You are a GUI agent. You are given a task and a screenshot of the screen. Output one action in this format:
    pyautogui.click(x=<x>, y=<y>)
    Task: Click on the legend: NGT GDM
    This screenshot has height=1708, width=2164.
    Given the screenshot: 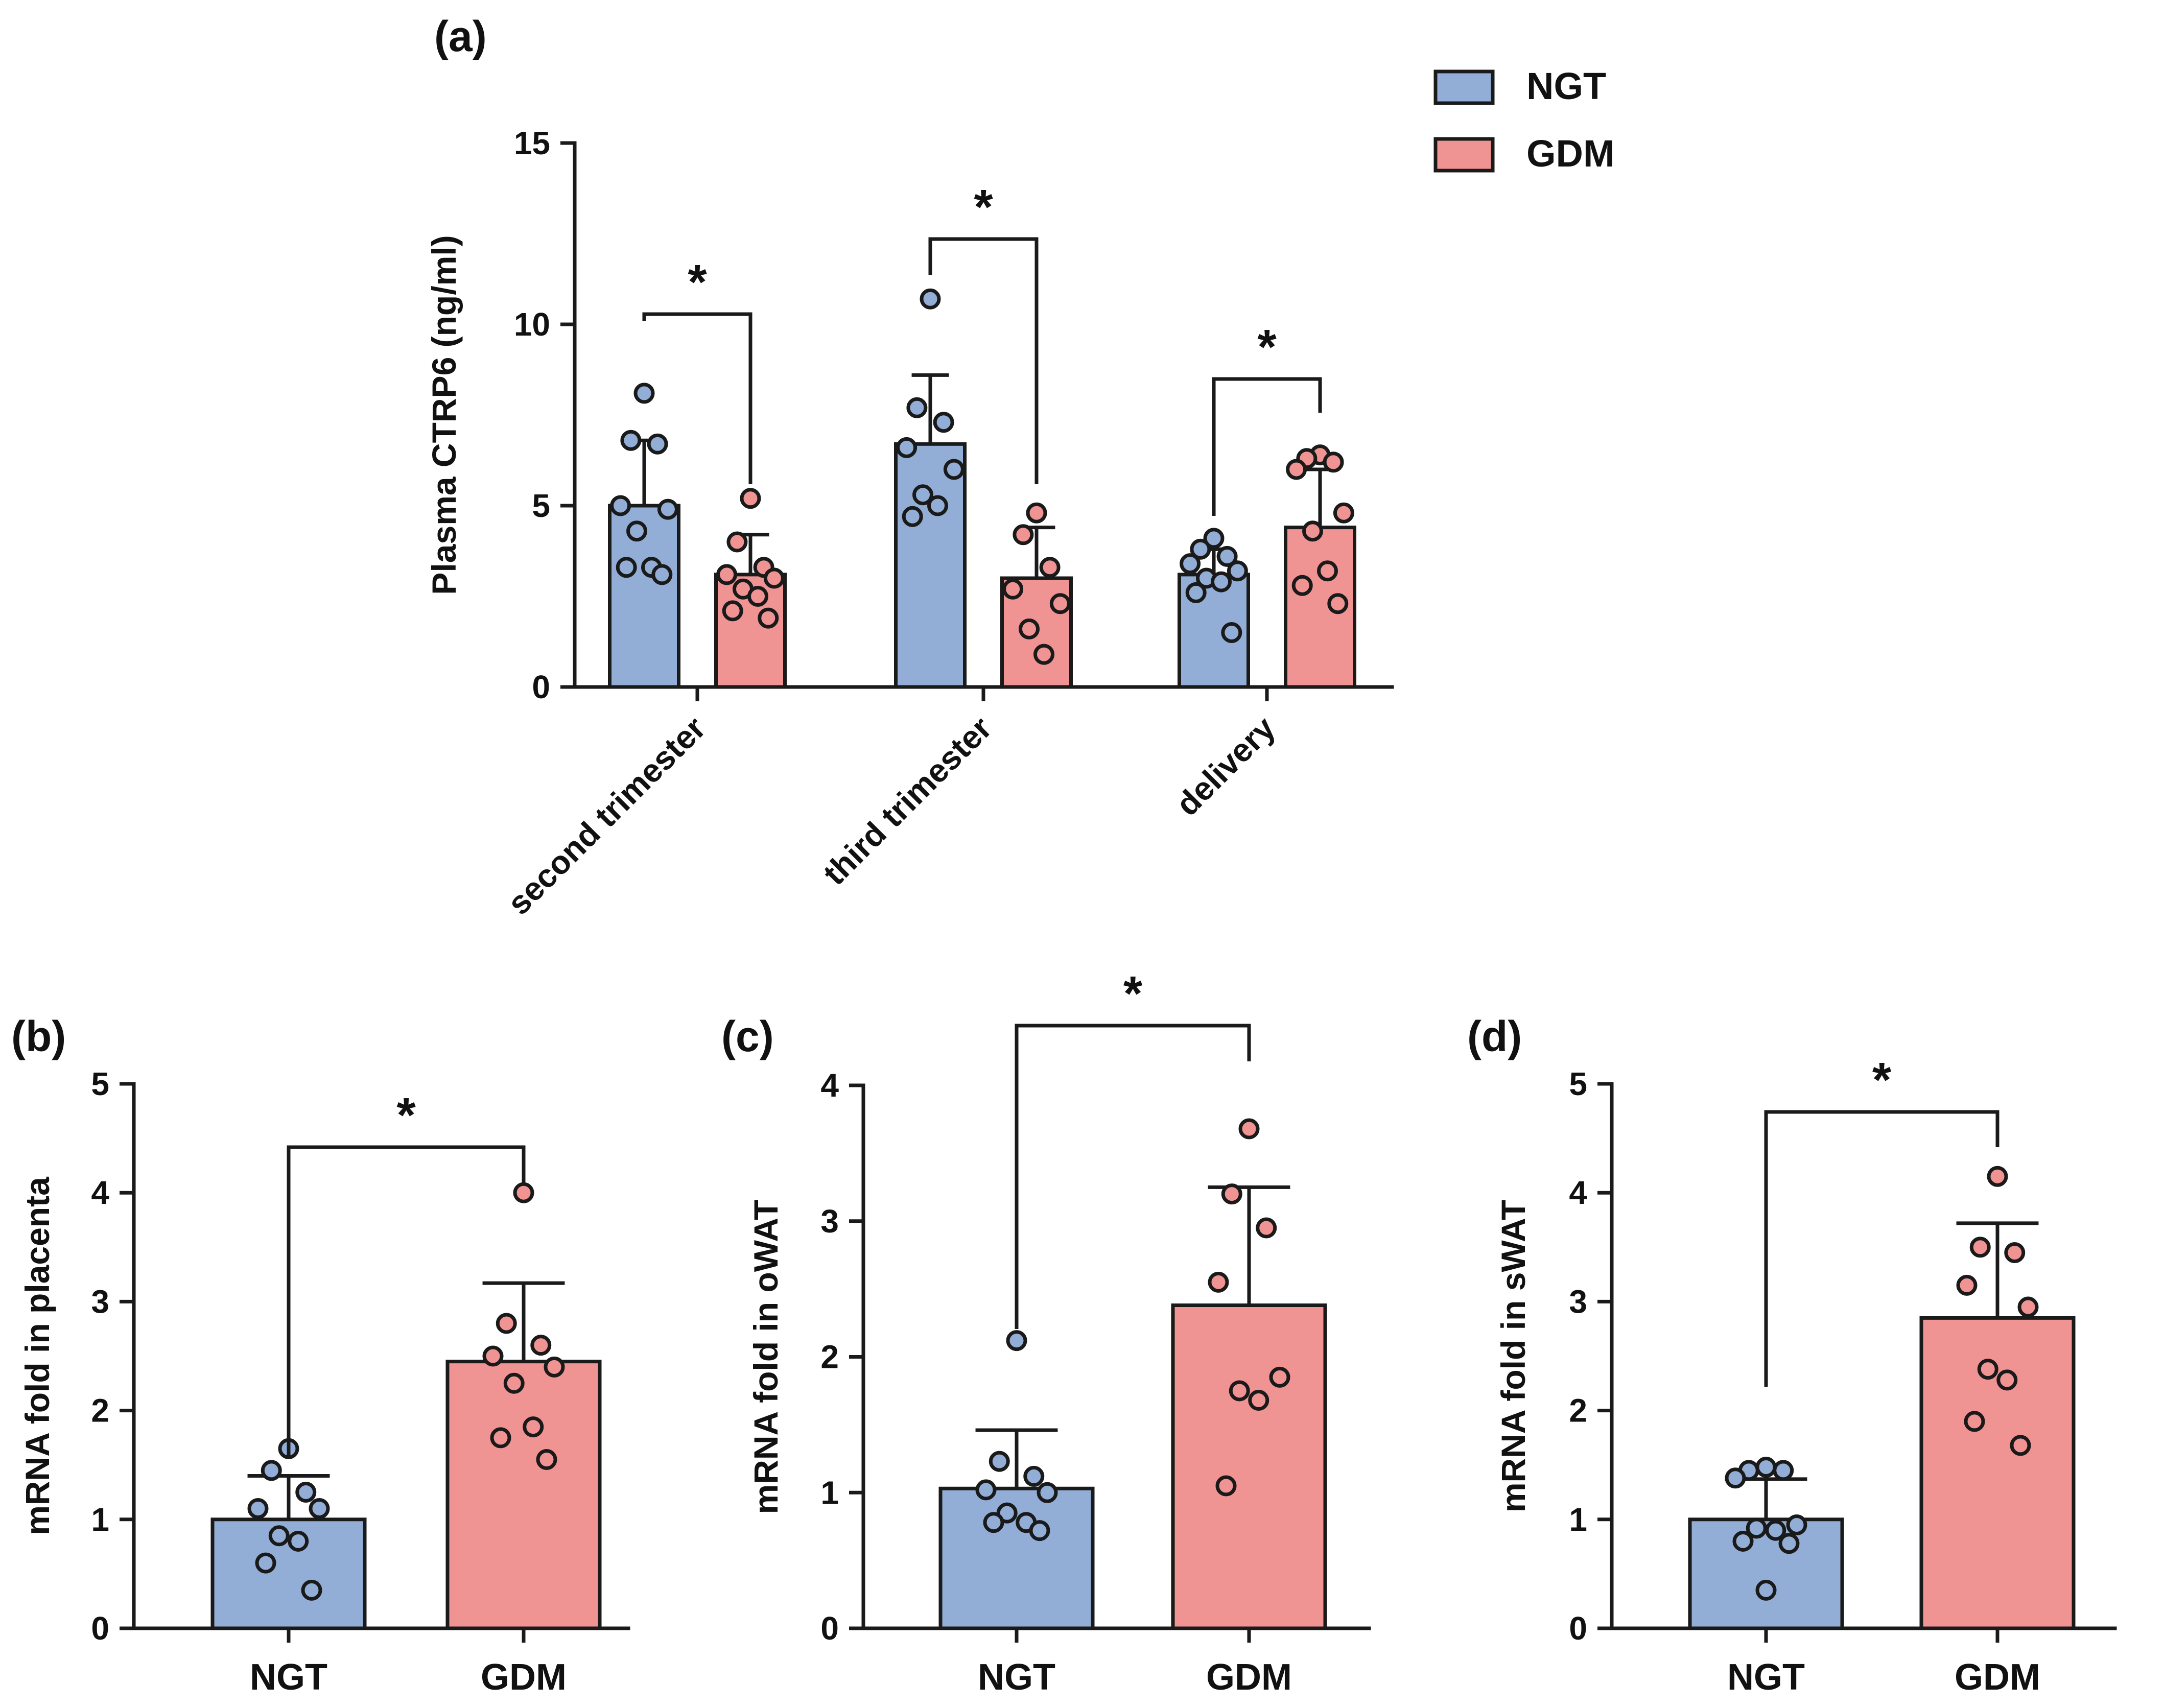 What is the action you would take?
    pyautogui.click(x=1524, y=120)
    